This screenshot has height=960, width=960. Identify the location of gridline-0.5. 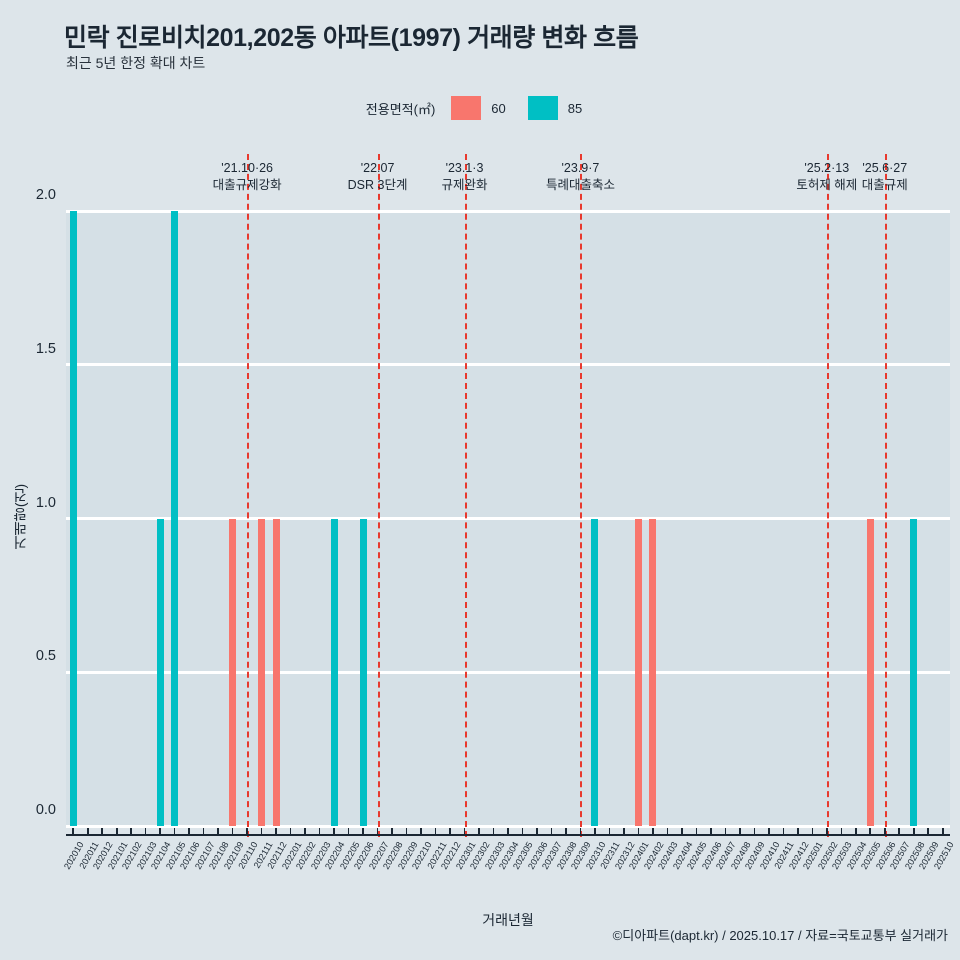
(508, 672).